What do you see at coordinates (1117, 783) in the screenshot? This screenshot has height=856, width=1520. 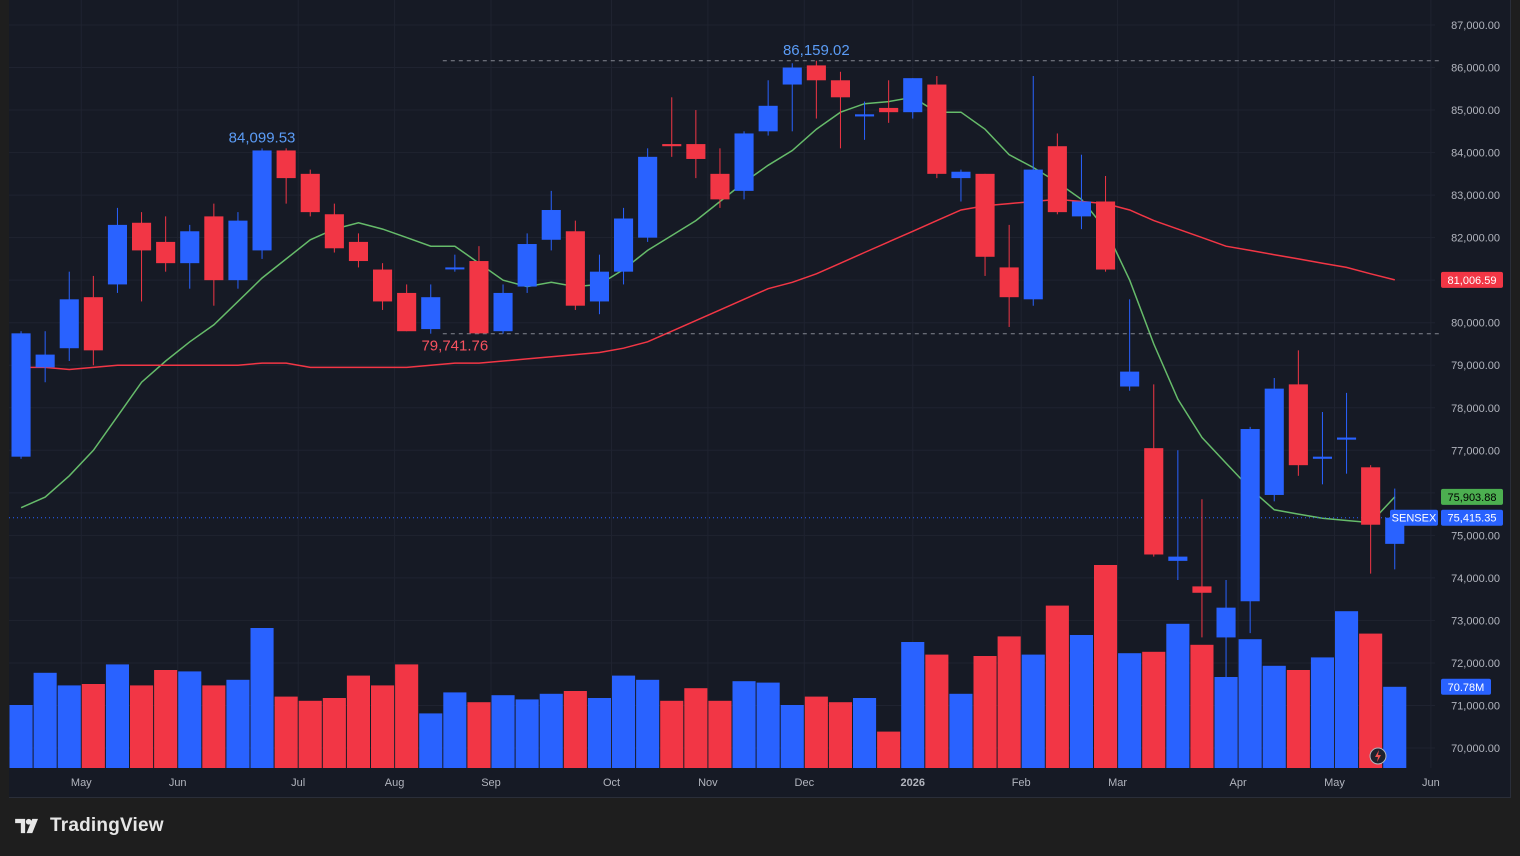 I see `time-tick-label: Mar` at bounding box center [1117, 783].